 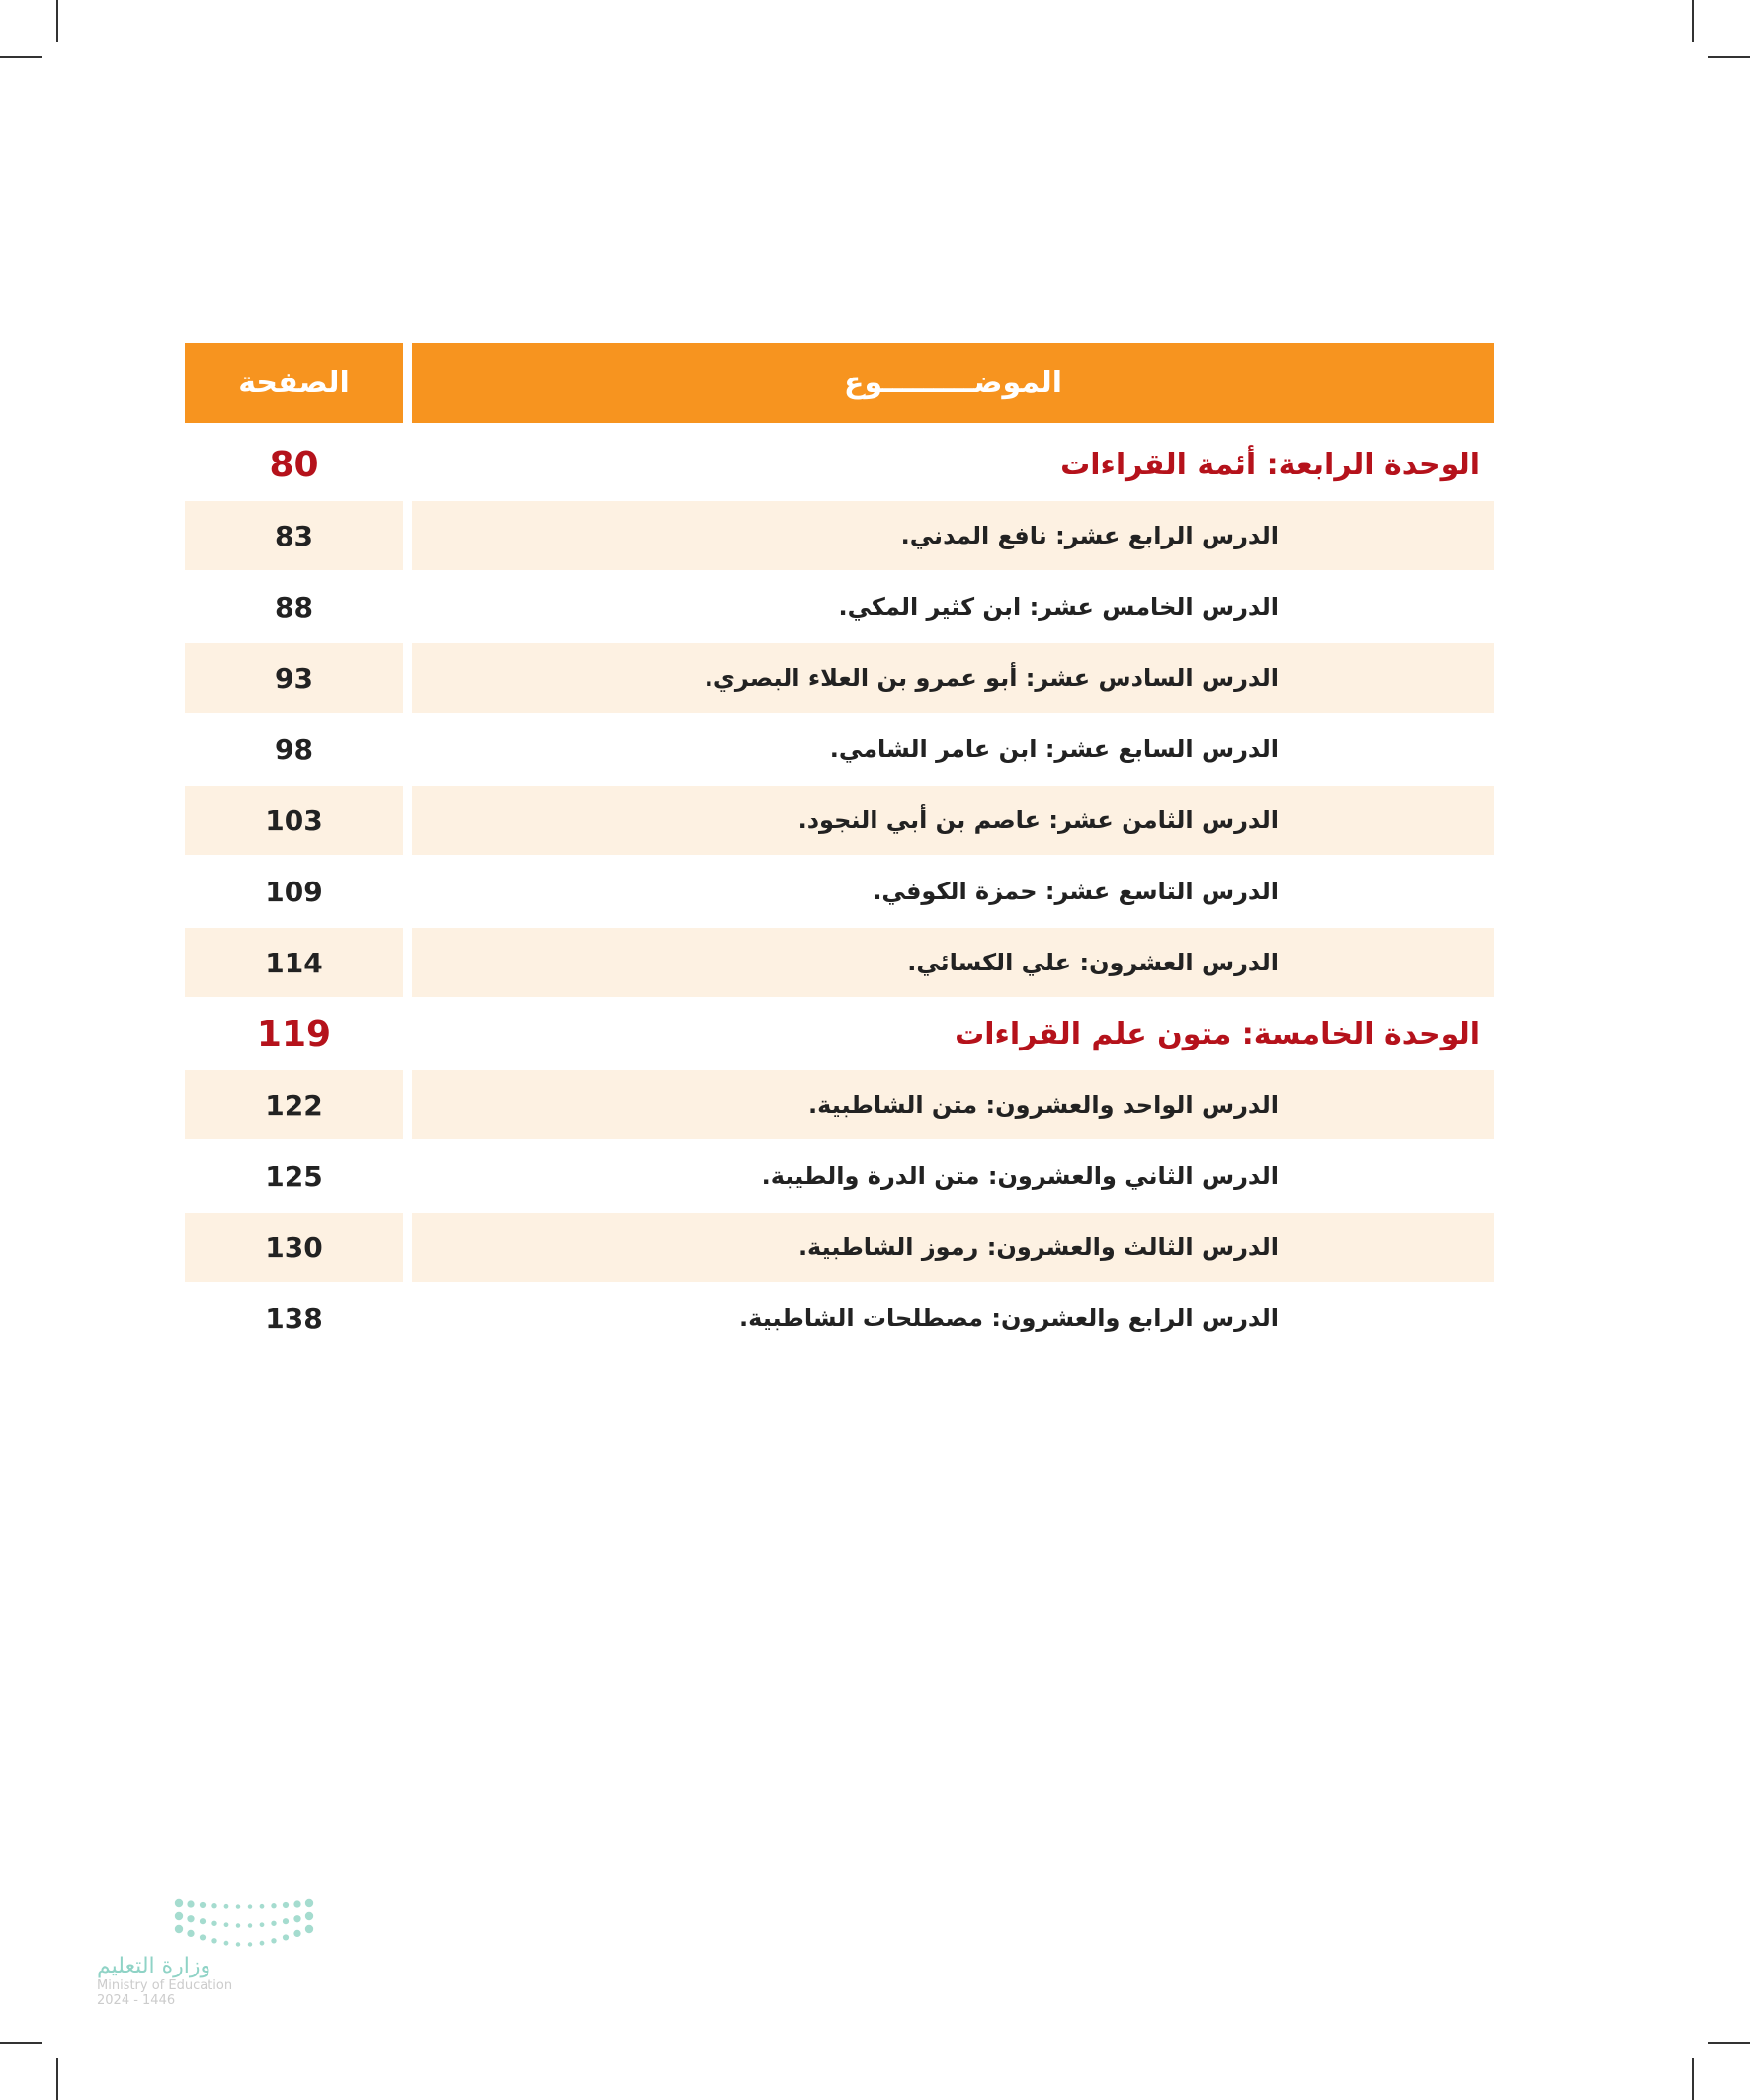 I want to click on page-number: 83, so click(x=294, y=535).